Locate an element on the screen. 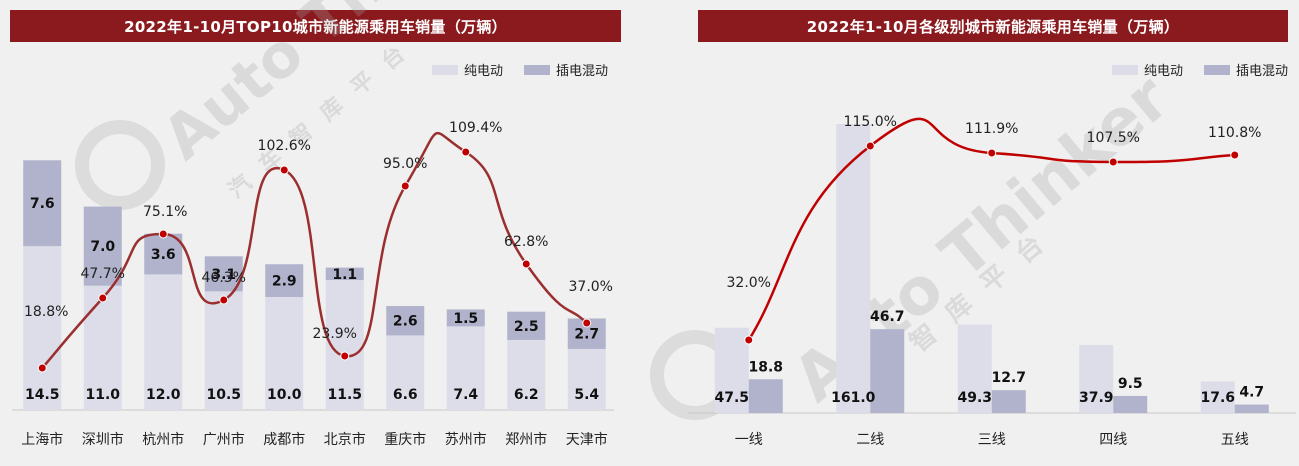  bar-label-bev: 6.2 is located at coordinates (526, 395).